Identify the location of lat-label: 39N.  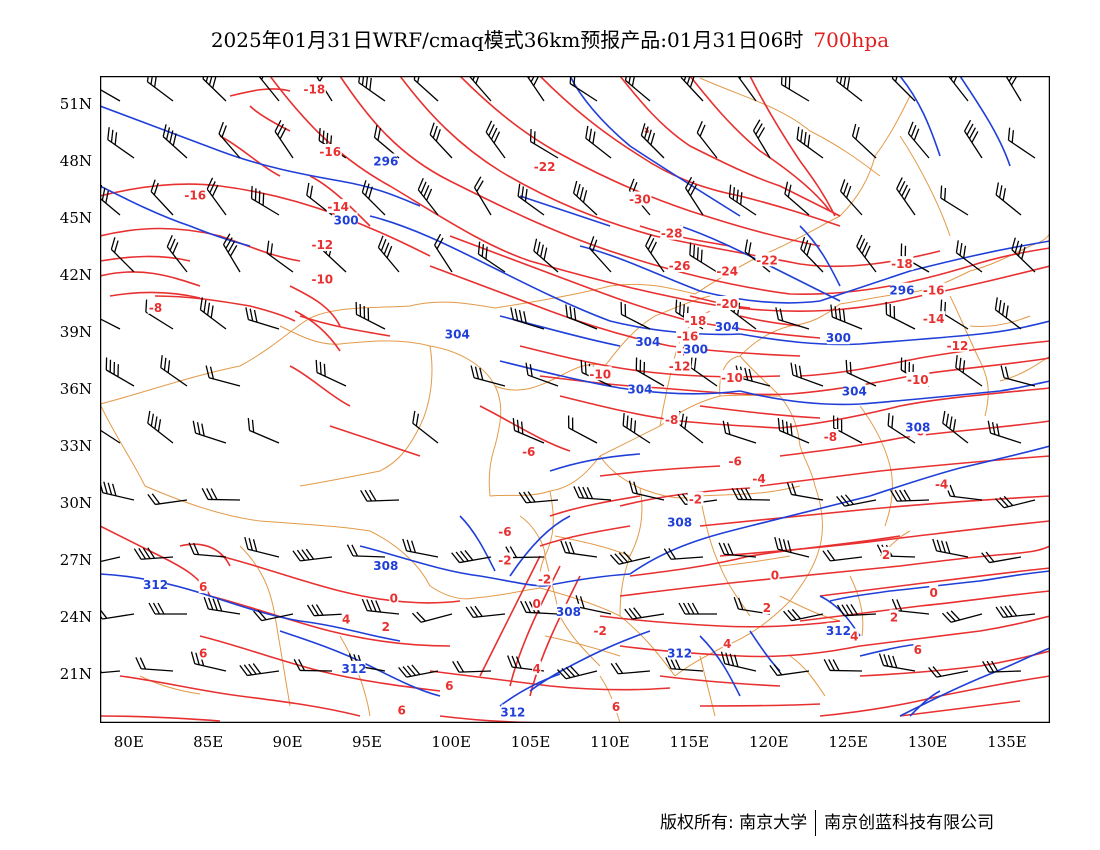
(75, 331).